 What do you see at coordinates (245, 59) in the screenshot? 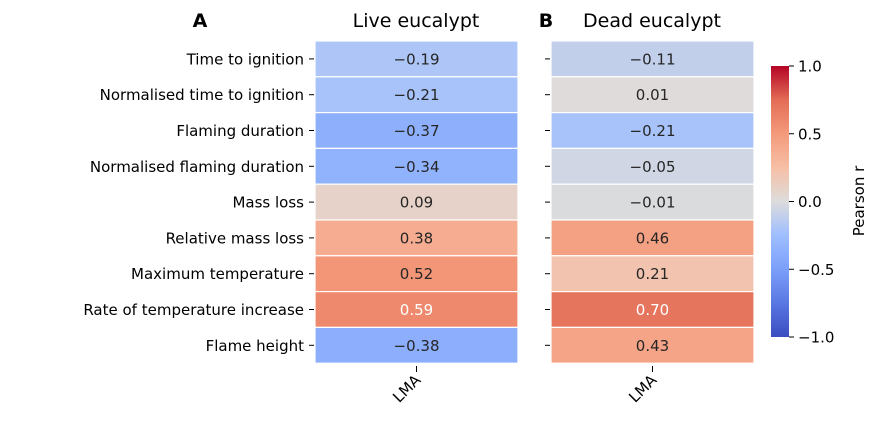
I see `row-label-time-to-ignition: Time to ignition` at bounding box center [245, 59].